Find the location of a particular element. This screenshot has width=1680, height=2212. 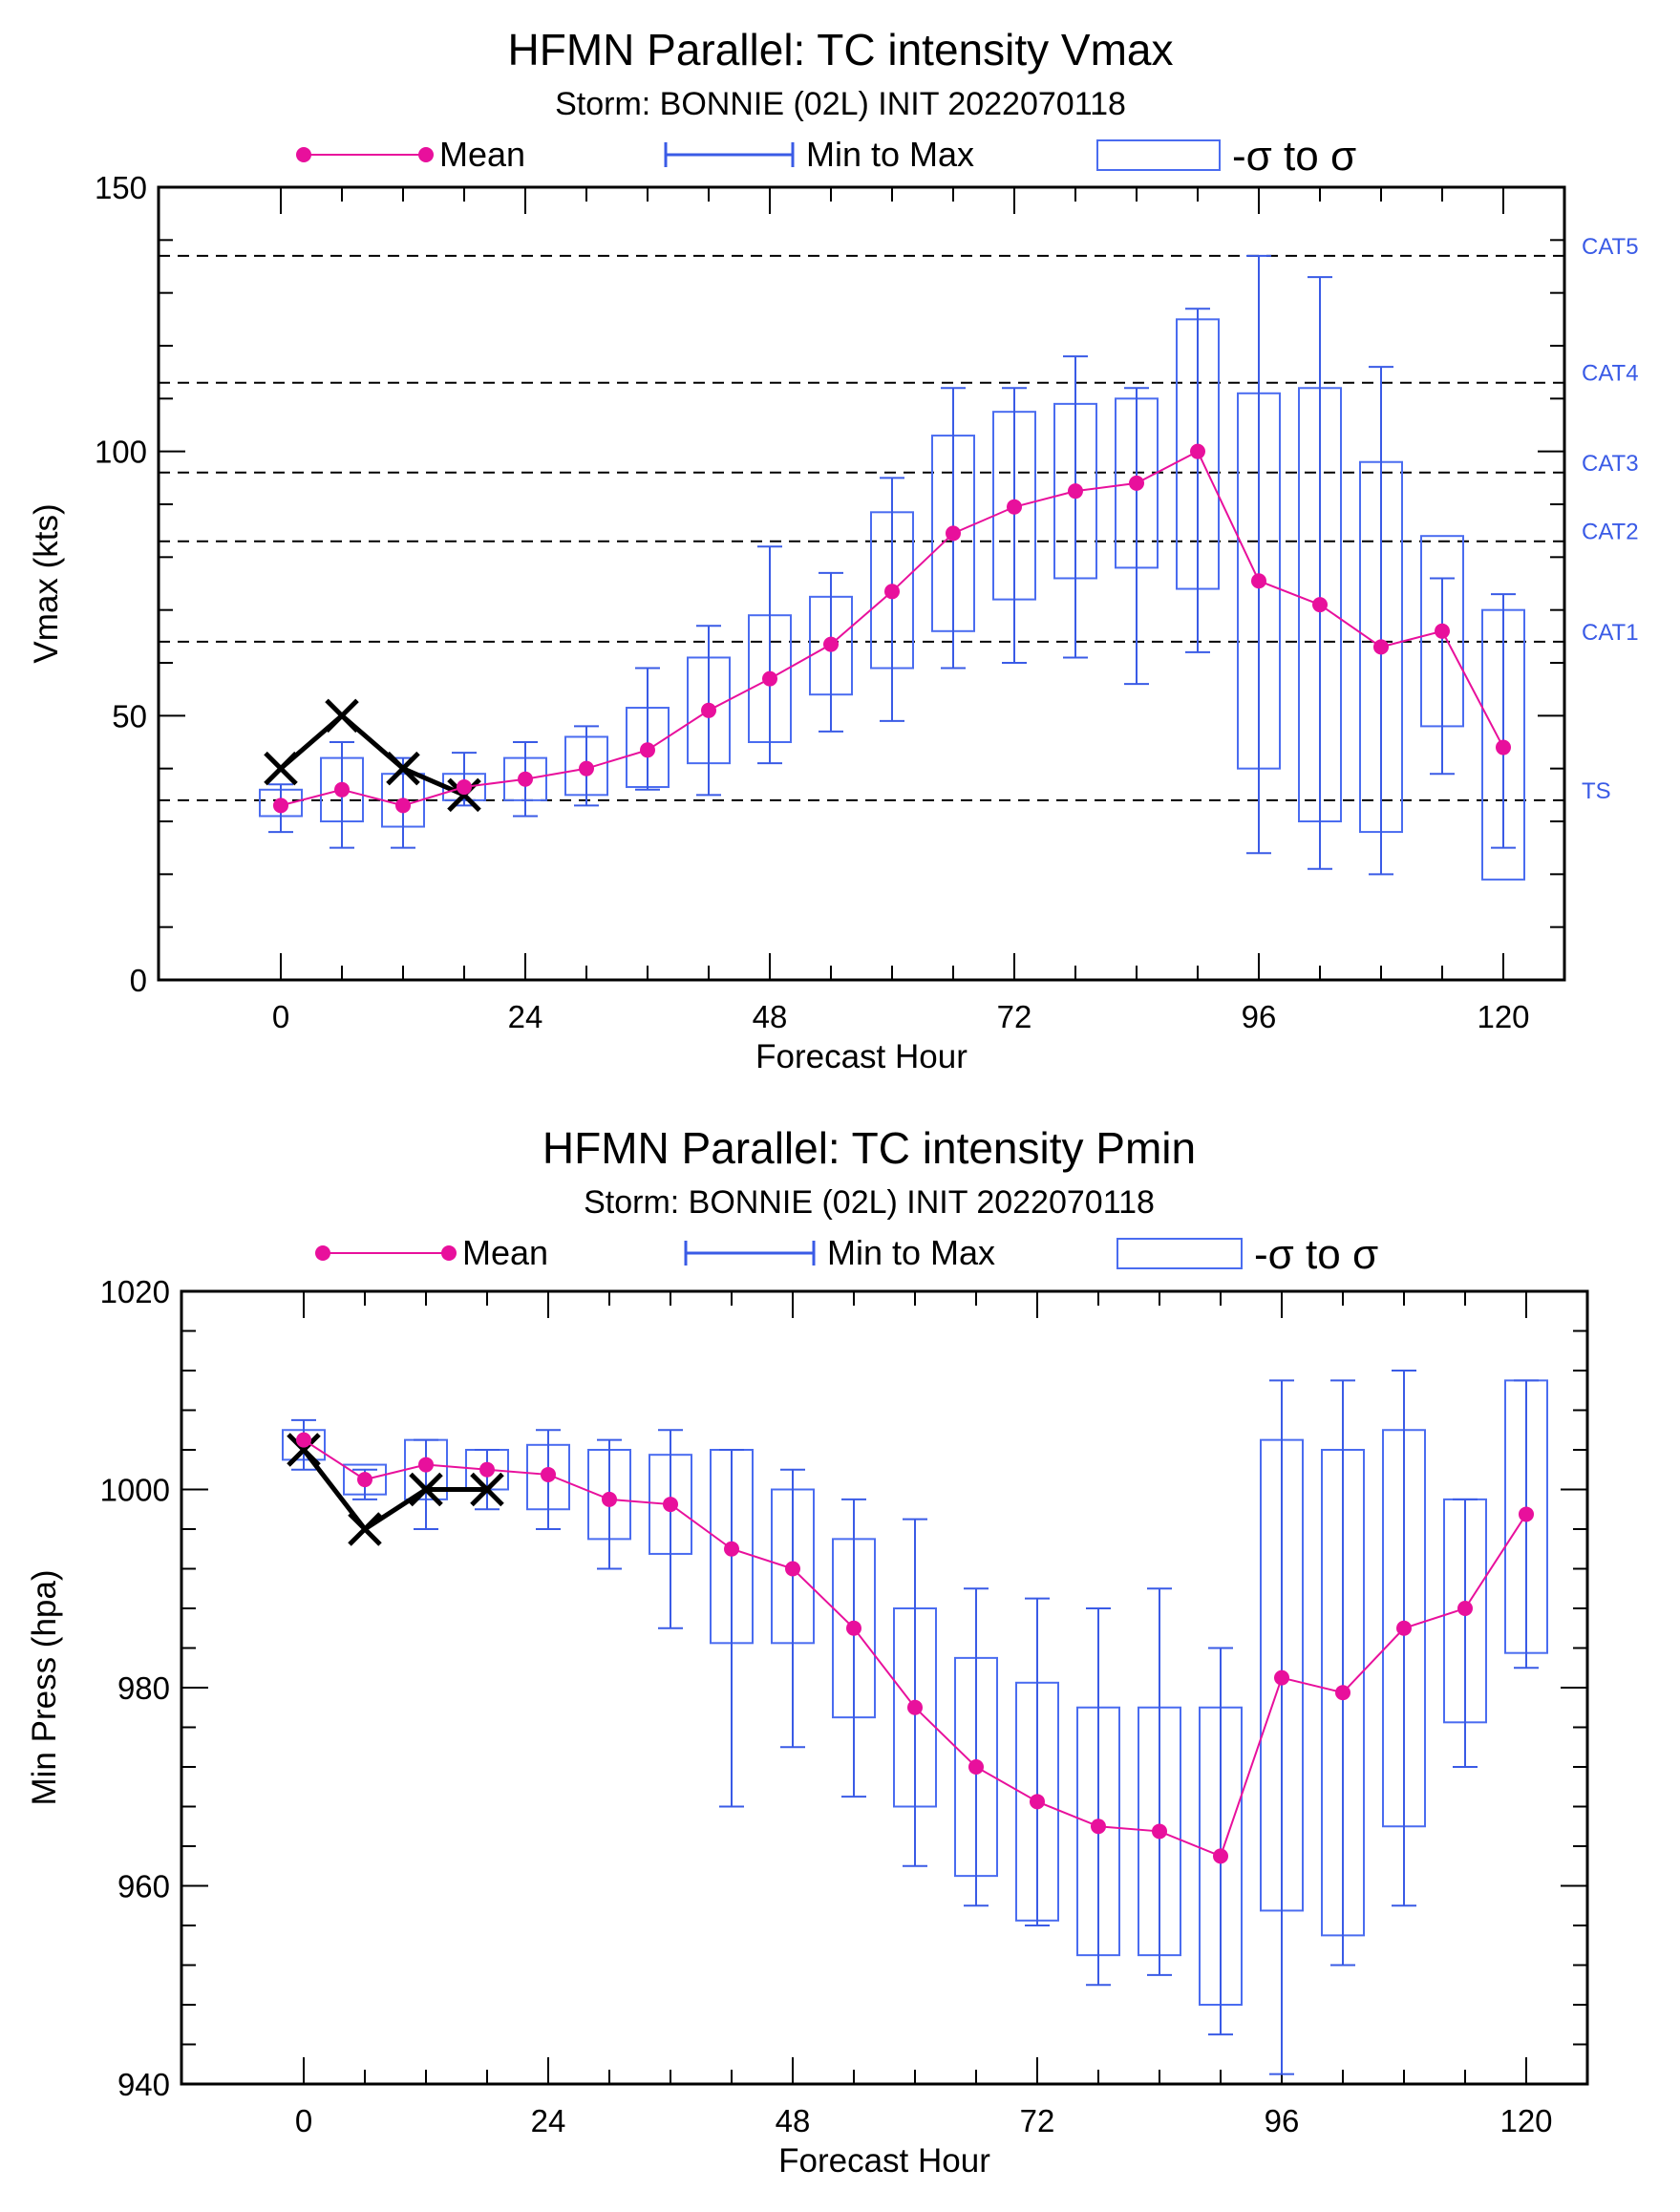

category-label: CAT5 is located at coordinates (1610, 247).